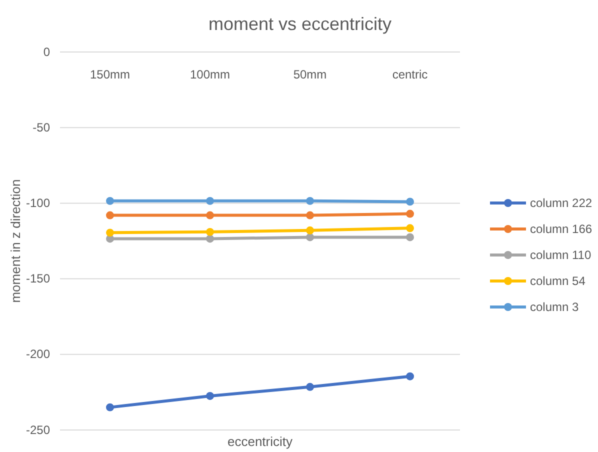 The image size is (598, 452). What do you see at coordinates (410, 75) in the screenshot?
I see `x-tick-label: centric` at bounding box center [410, 75].